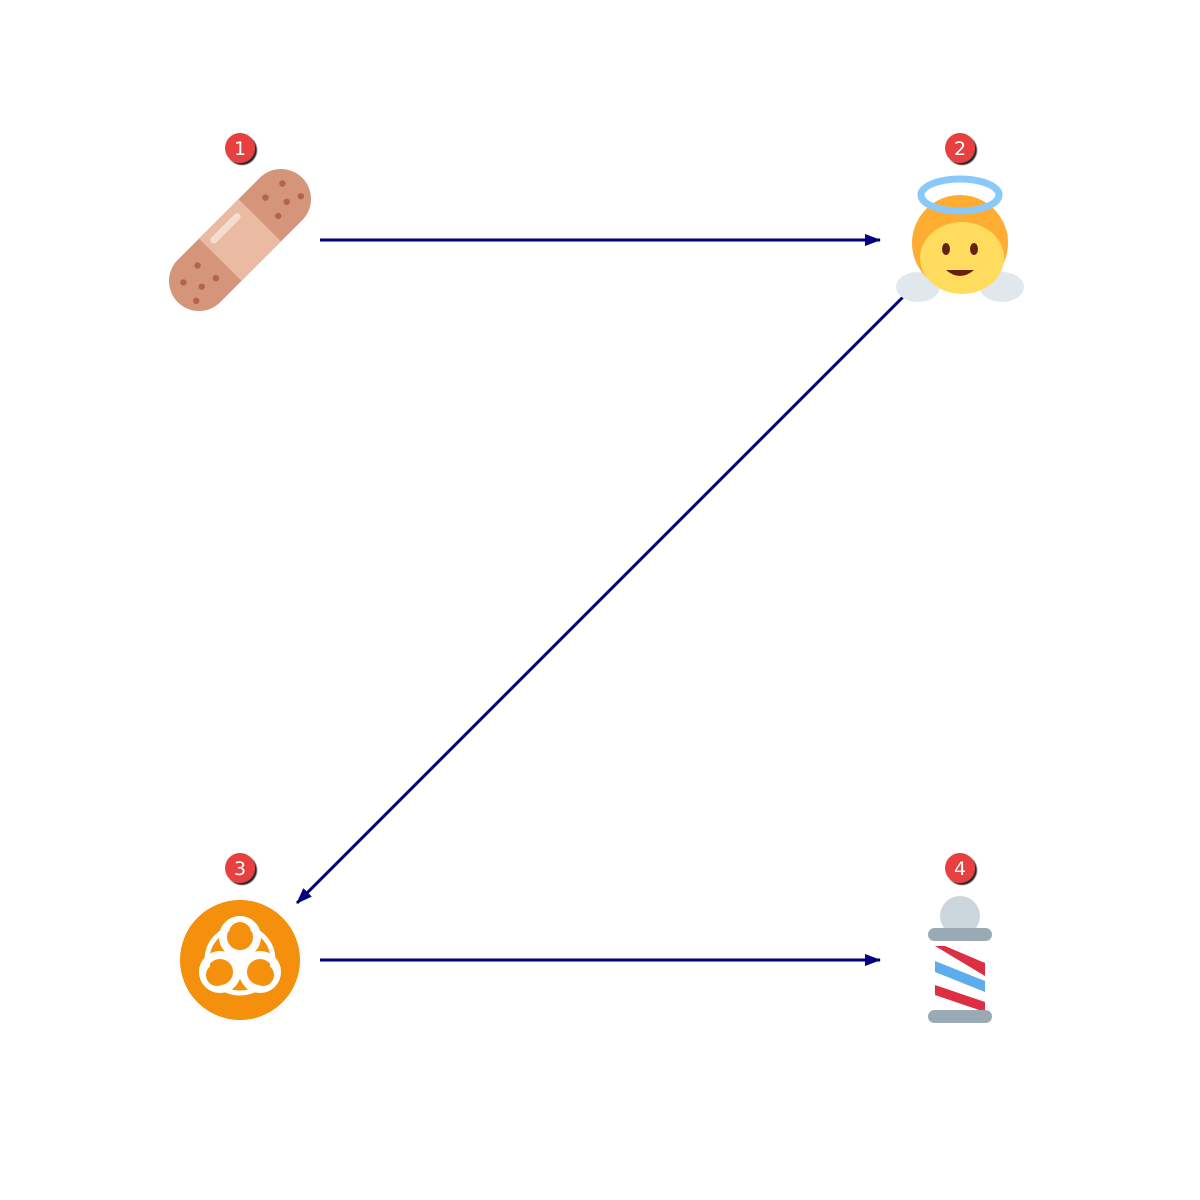 This screenshot has width=1200, height=1200. I want to click on node-1: 1, so click(240, 222).